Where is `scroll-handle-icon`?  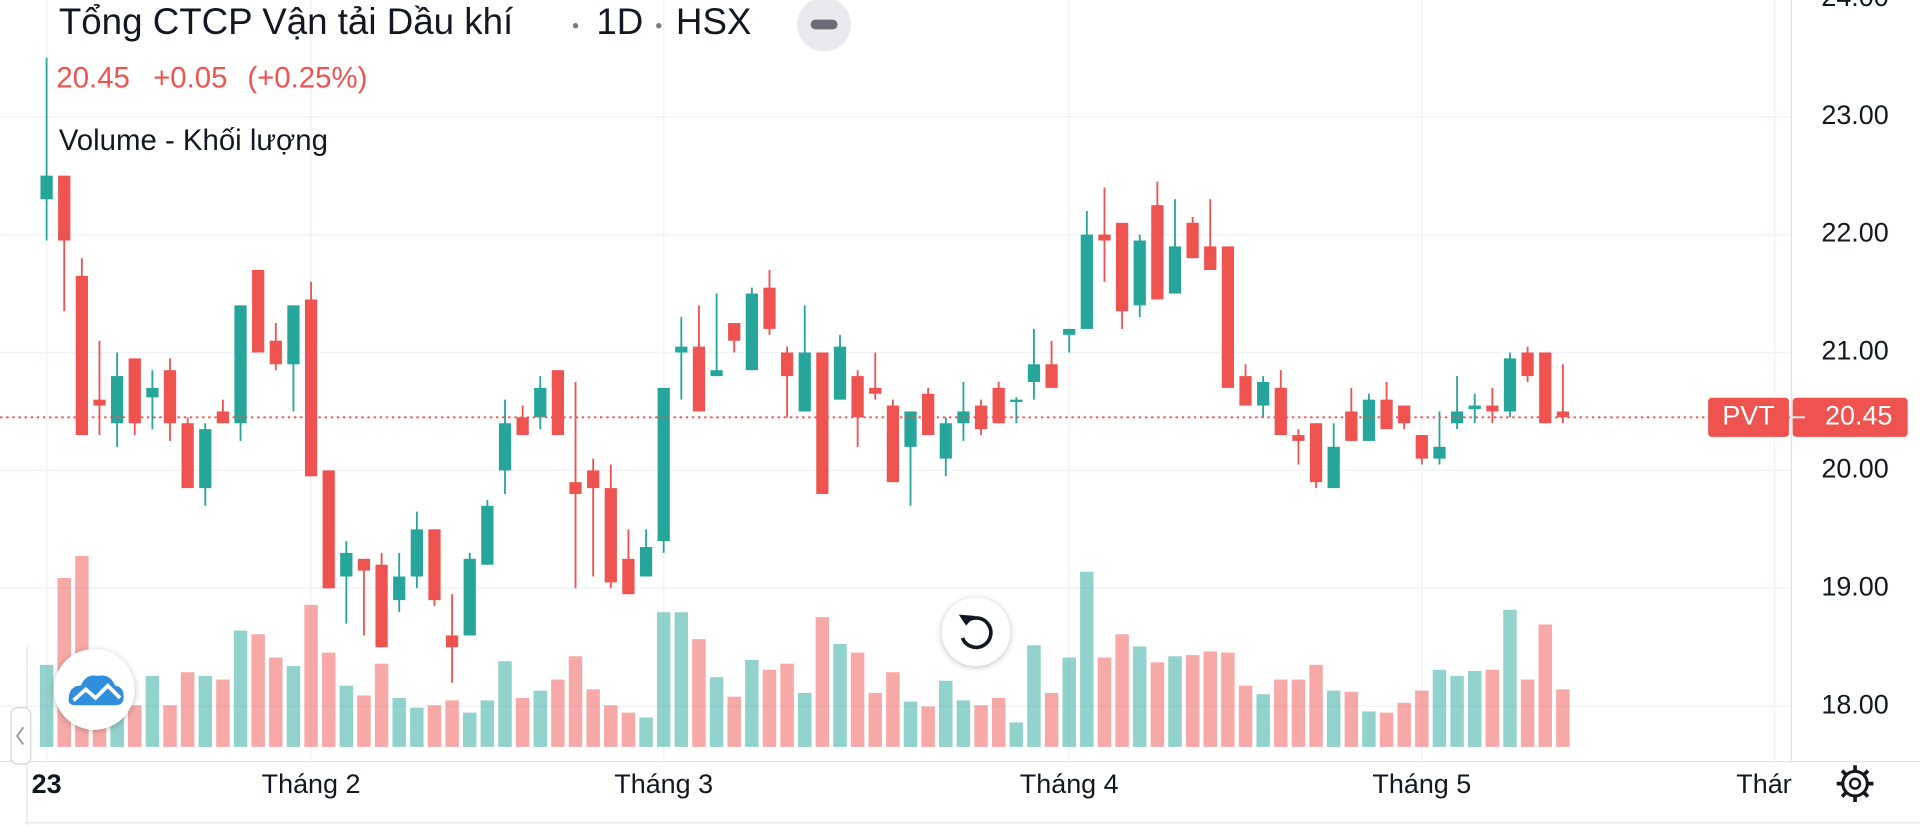
scroll-handle-icon is located at coordinates (20, 735).